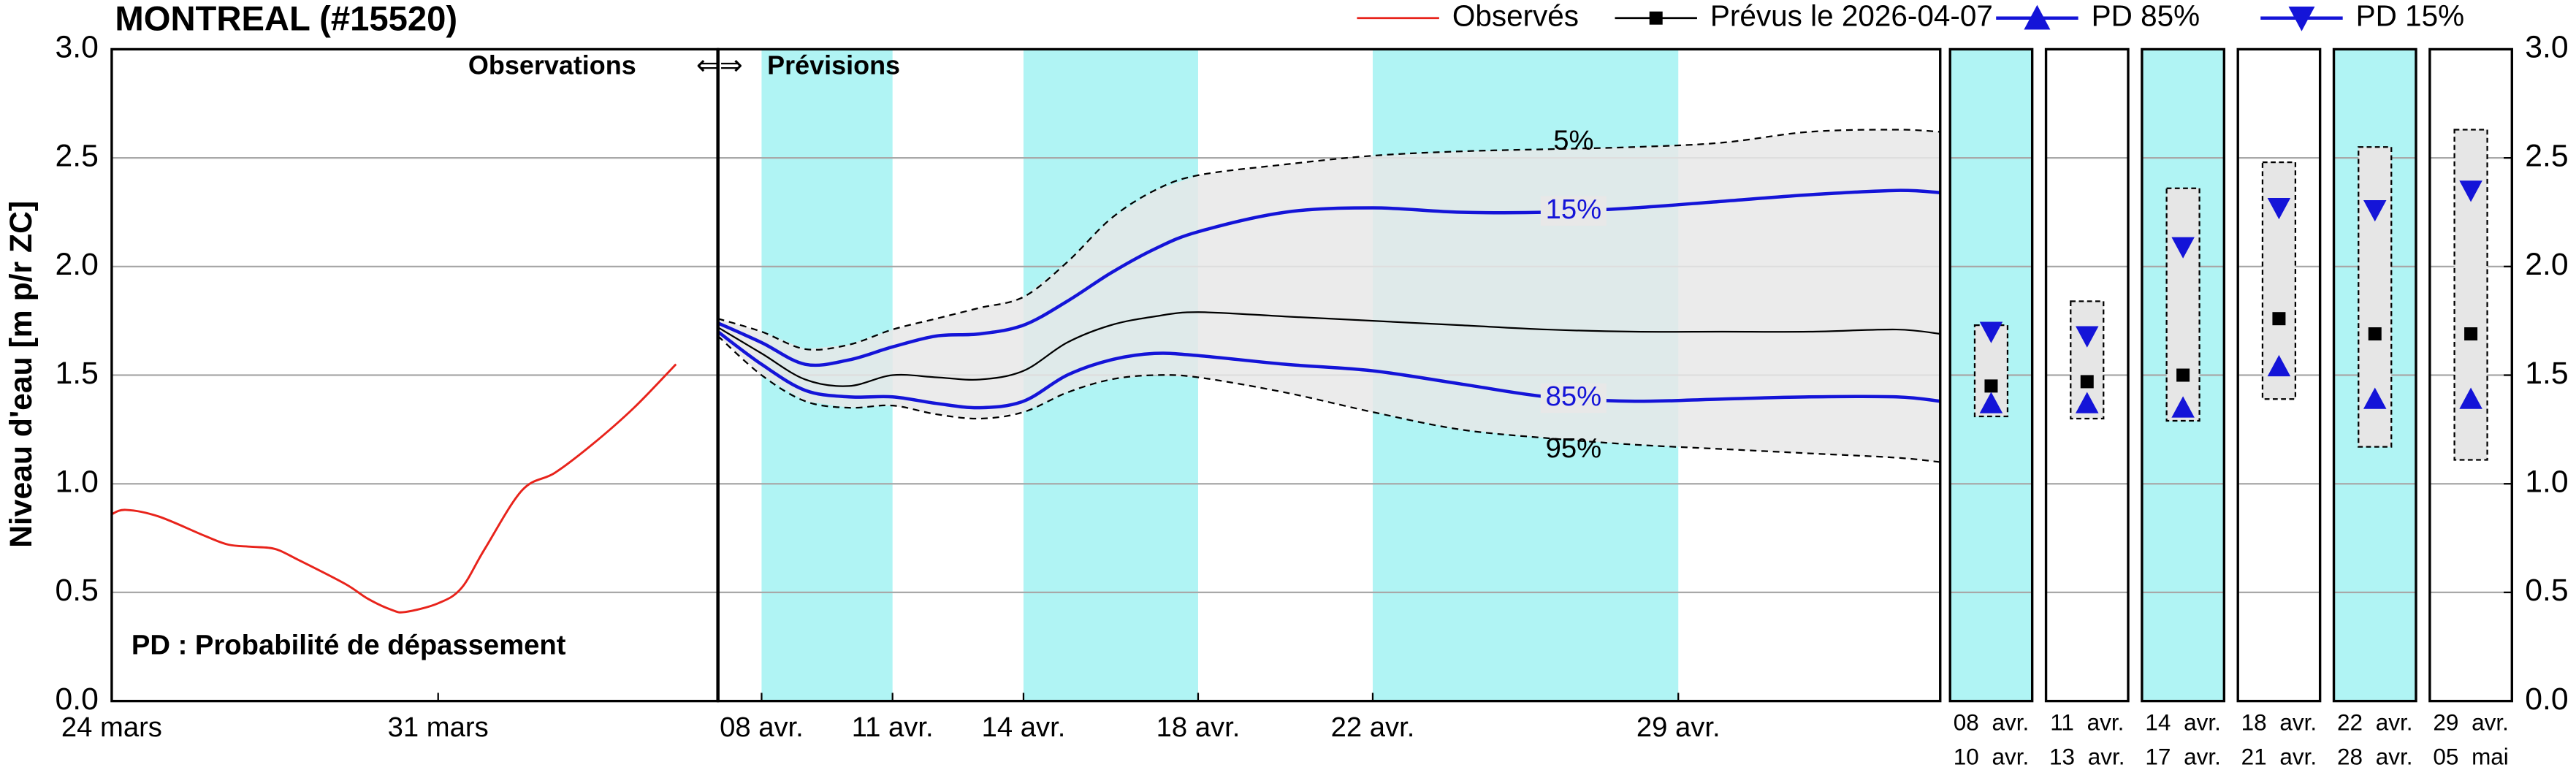 This screenshot has height=770, width=2576. What do you see at coordinates (2546, 264) in the screenshot?
I see `y2-tick-label: 2.0` at bounding box center [2546, 264].